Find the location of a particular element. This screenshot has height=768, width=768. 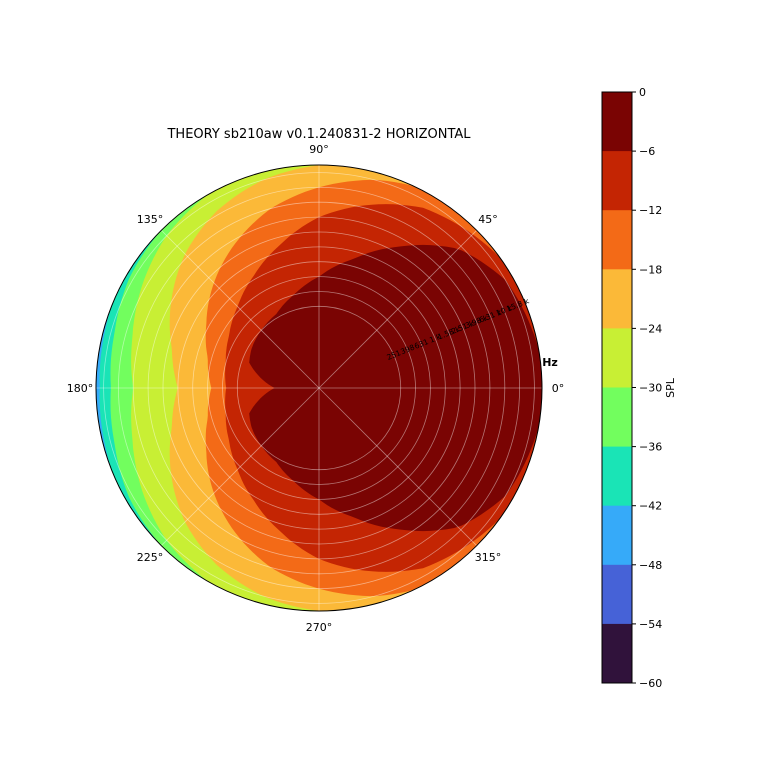

colorbar-tick-label: −12 is located at coordinates (650, 210).